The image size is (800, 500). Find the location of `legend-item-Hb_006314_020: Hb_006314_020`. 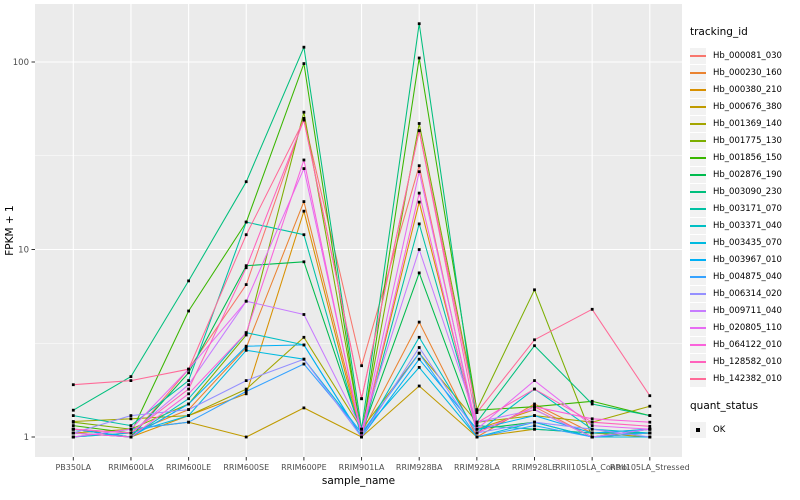

legend-item-Hb_006314_020: Hb_006314_020 is located at coordinates (745, 293).